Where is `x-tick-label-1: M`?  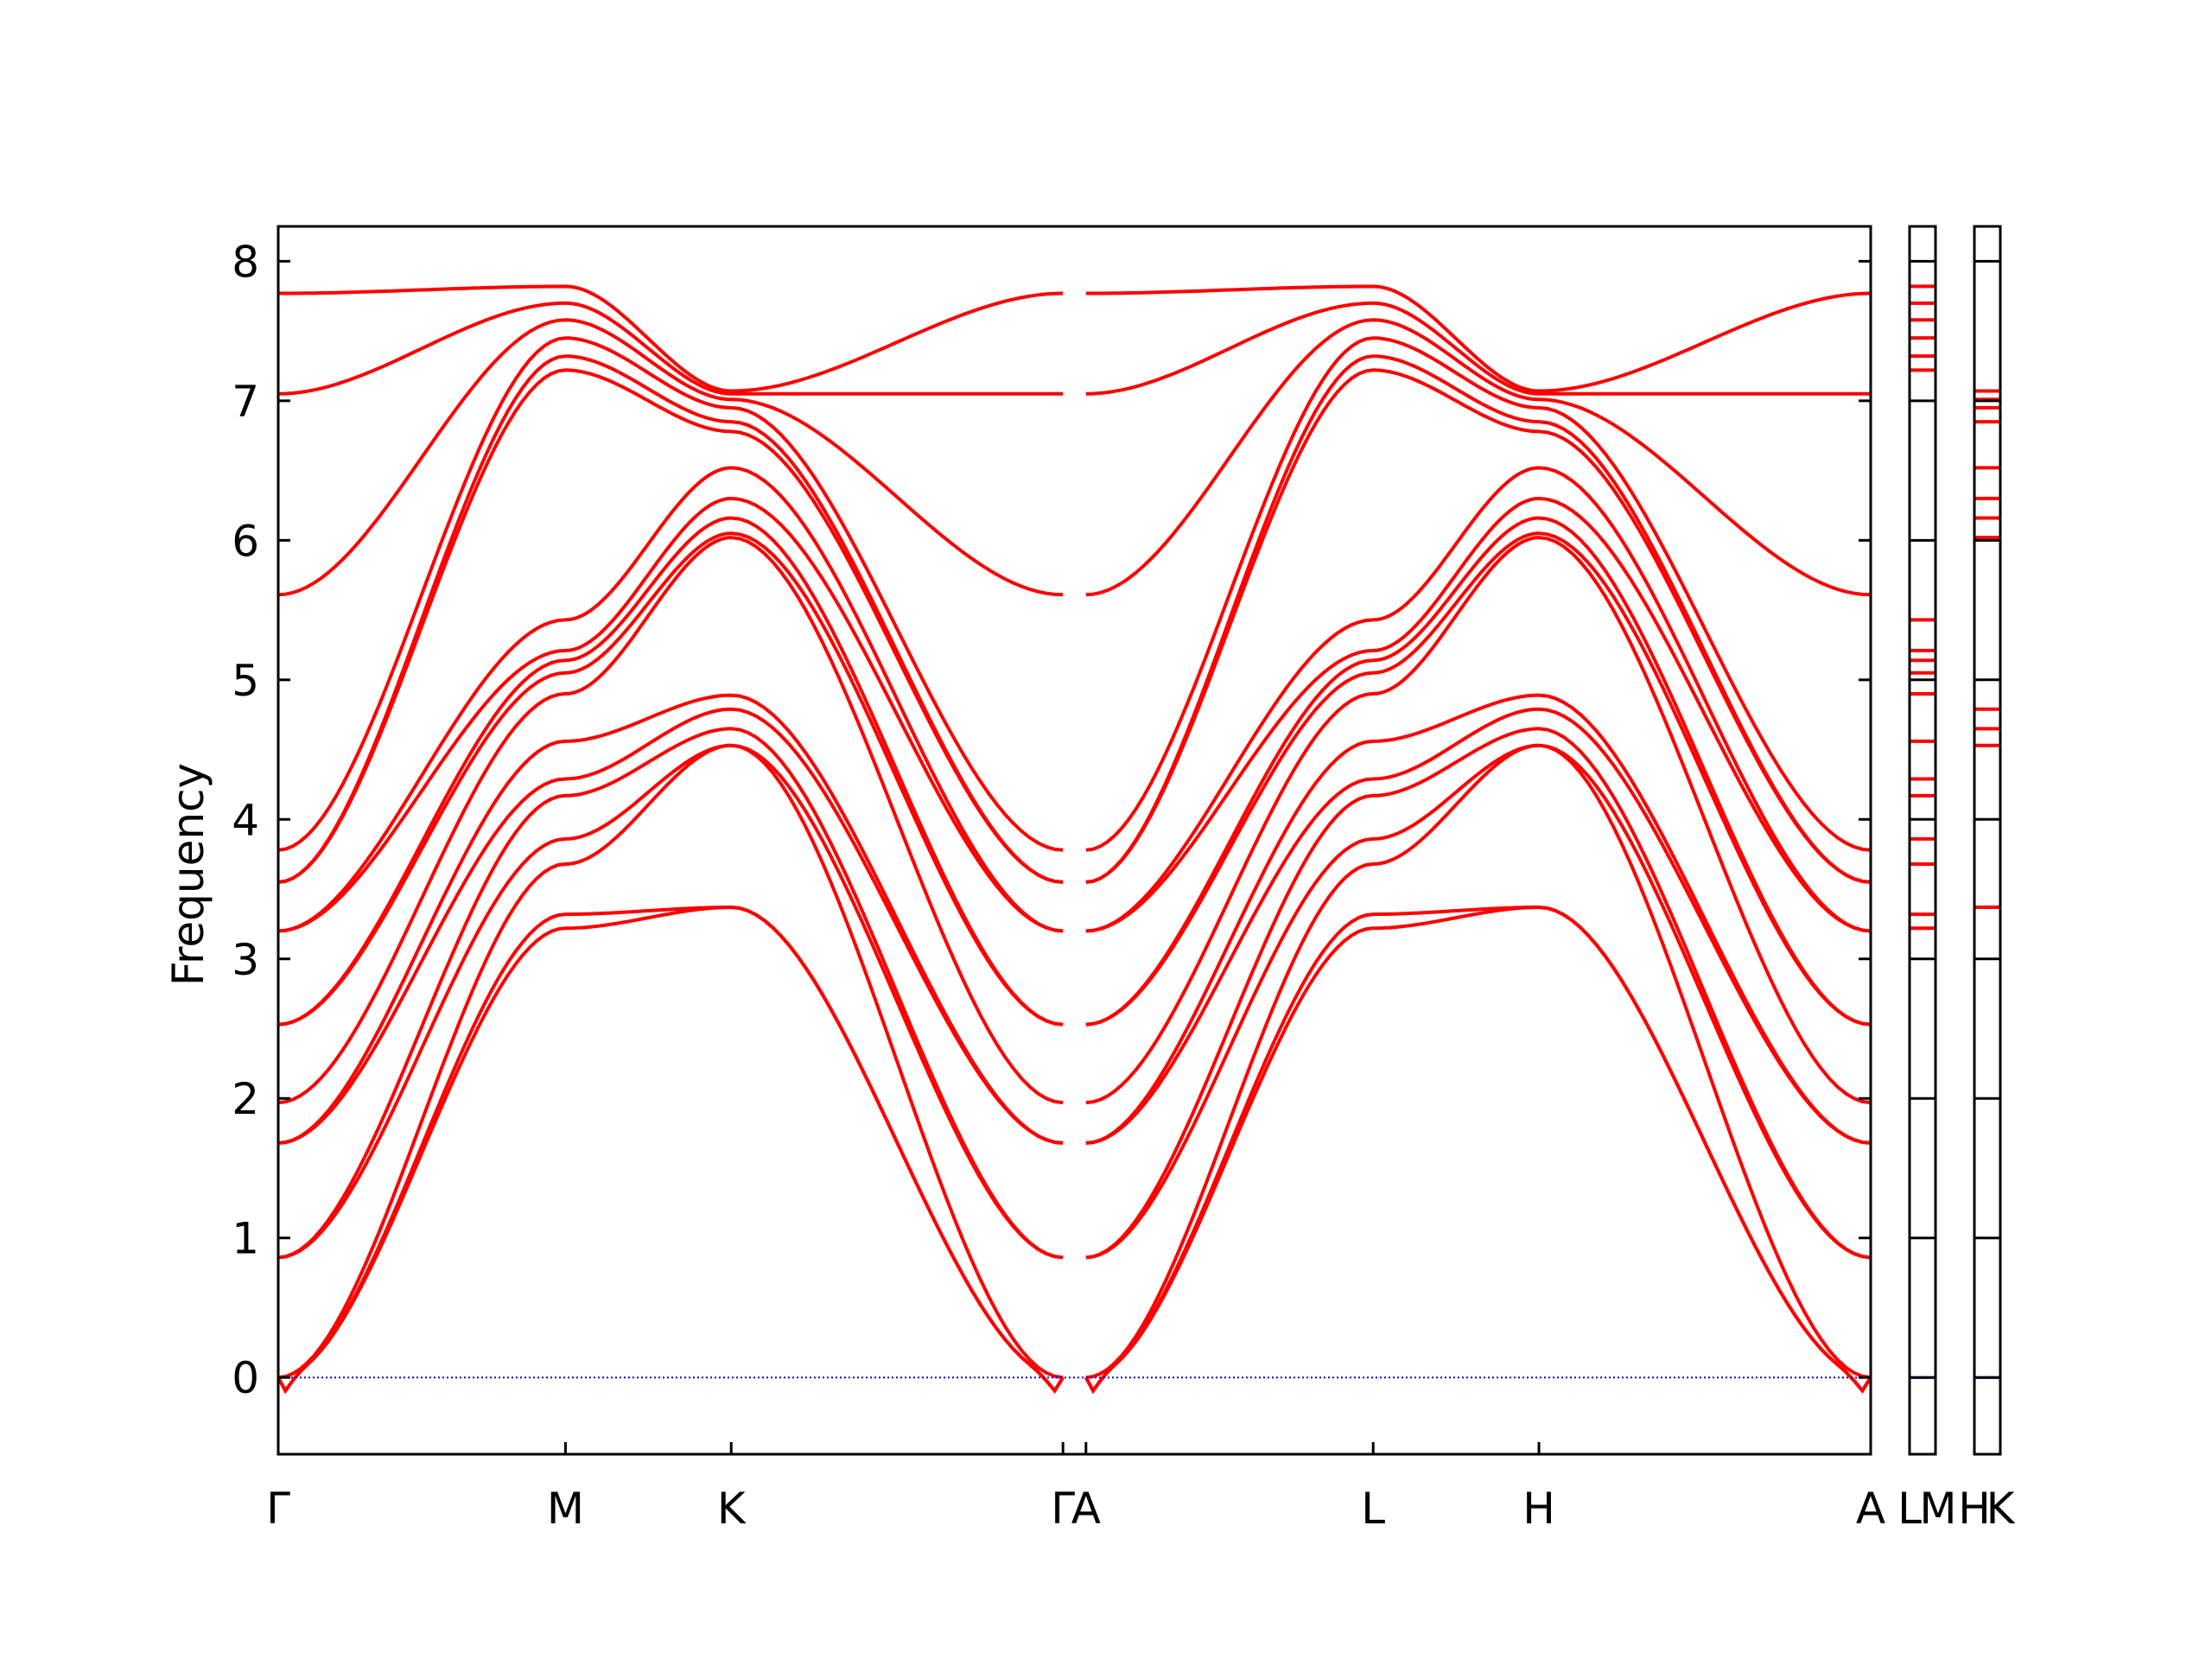 x-tick-label-1: M is located at coordinates (565, 1509).